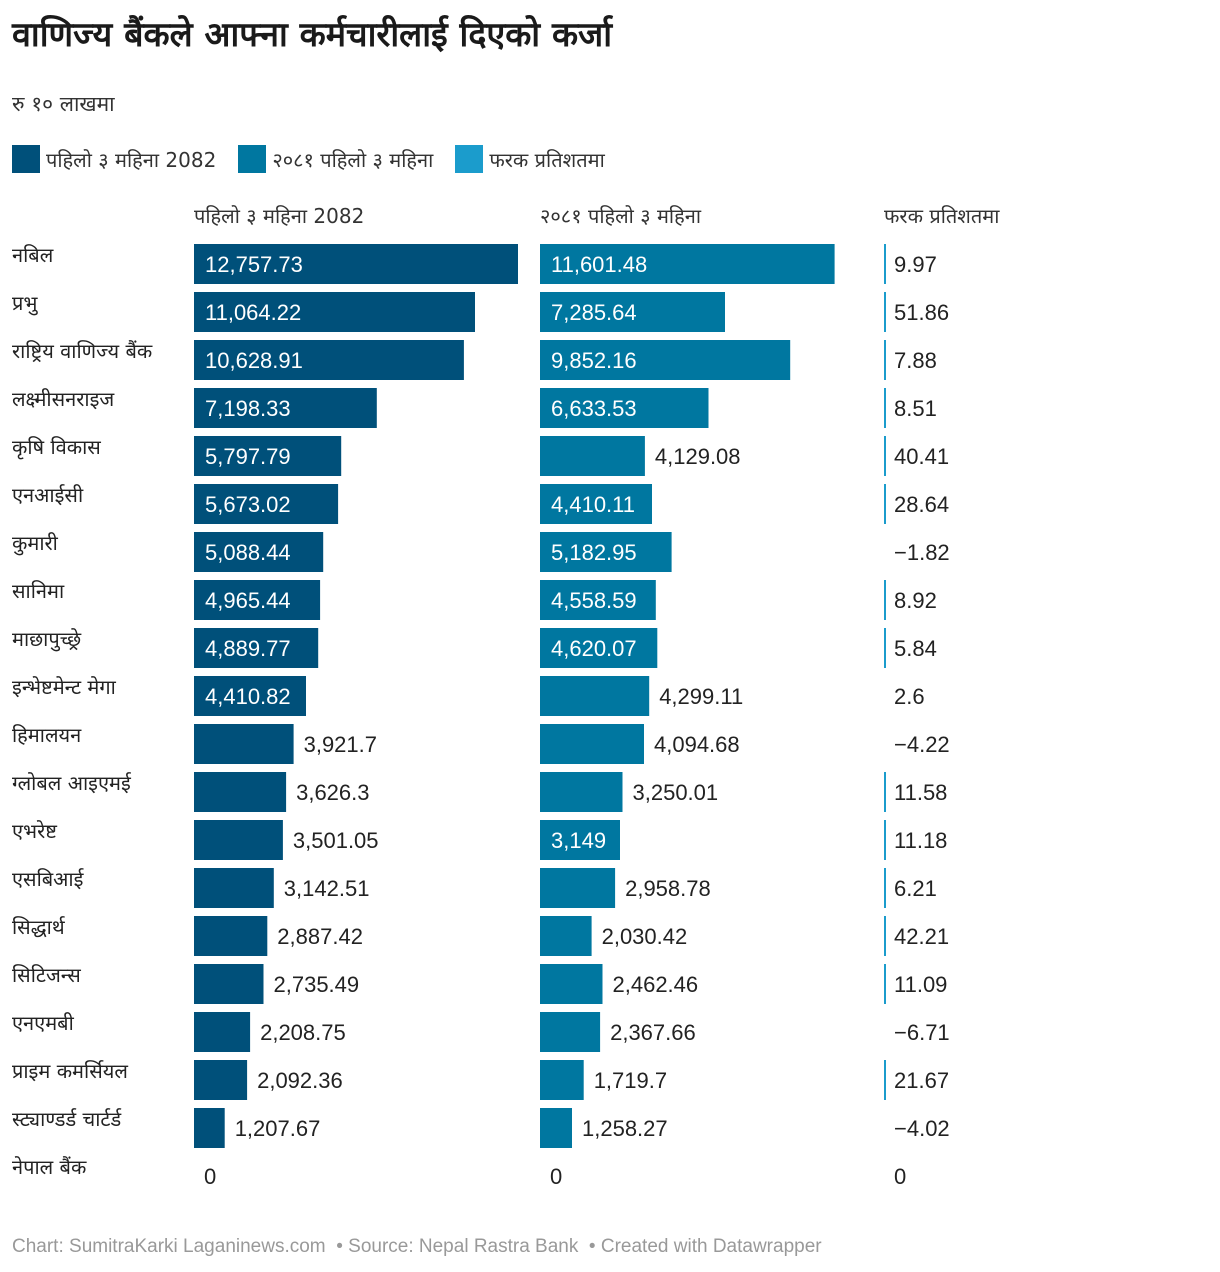 The height and width of the screenshot is (1272, 1220). What do you see at coordinates (67, 1119) in the screenshot?
I see `category-label: स्ट्याण्डर्ड चार्टर्ड` at bounding box center [67, 1119].